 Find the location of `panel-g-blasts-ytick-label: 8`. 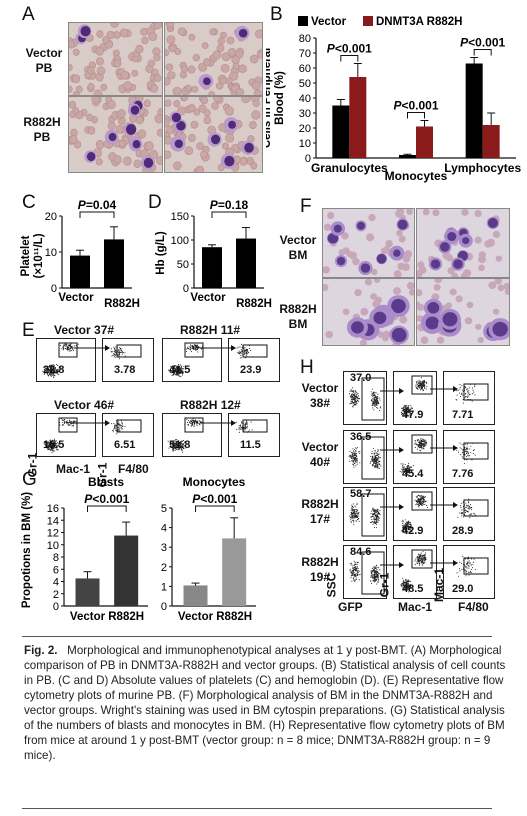

panel-g-blasts-ytick-label: 8 is located at coordinates (56, 558).